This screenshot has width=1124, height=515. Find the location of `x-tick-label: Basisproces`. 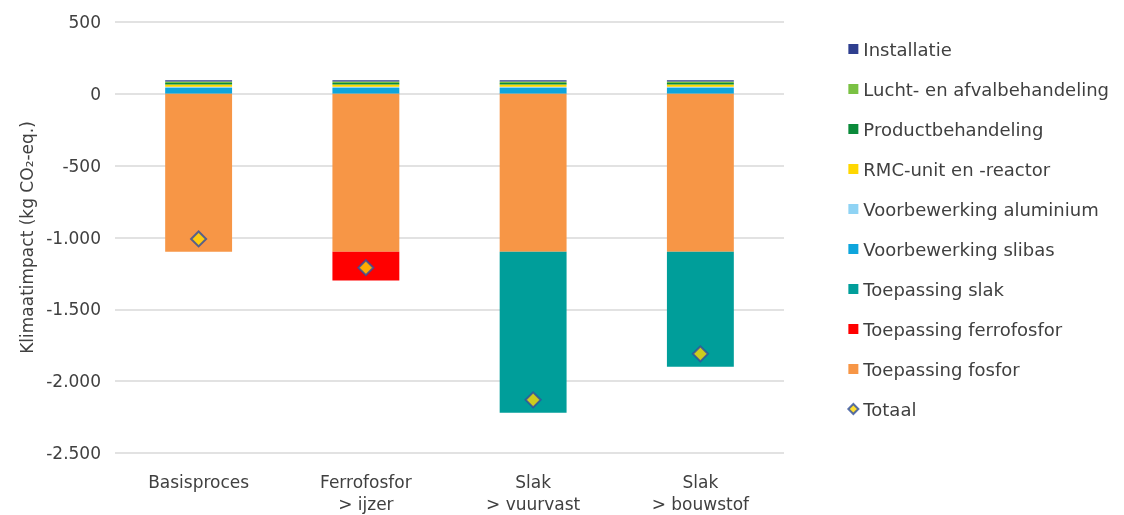

x-tick-label: Basisproces is located at coordinates (199, 482).